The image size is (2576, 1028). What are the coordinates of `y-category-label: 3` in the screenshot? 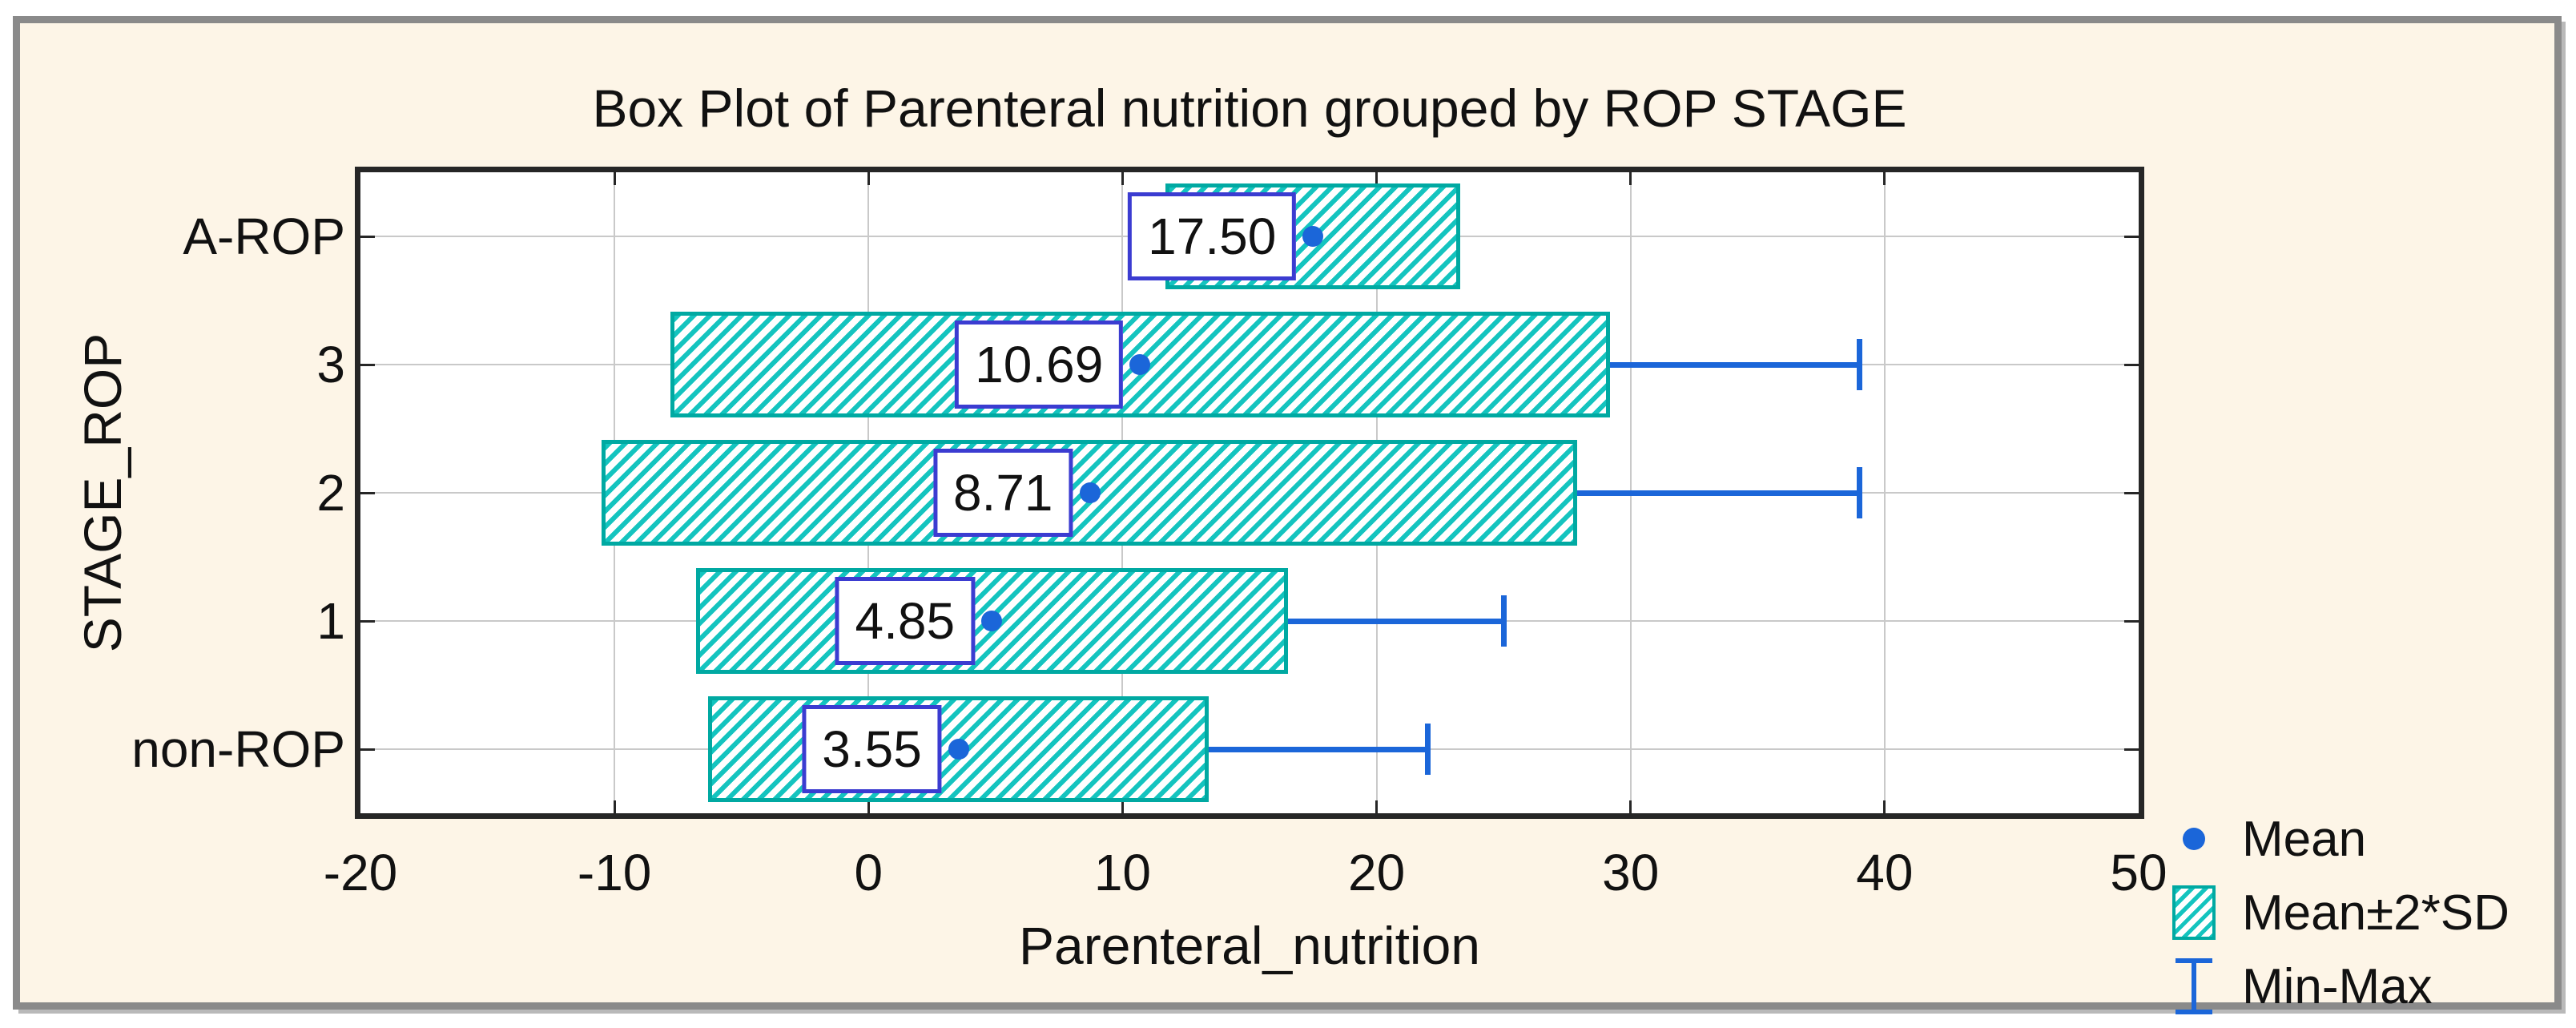 It's located at (330, 364).